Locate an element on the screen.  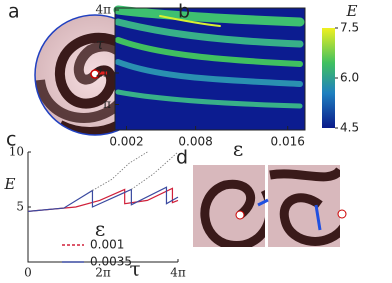
x-tick-label: 0.016 is located at coordinates (288, 142).